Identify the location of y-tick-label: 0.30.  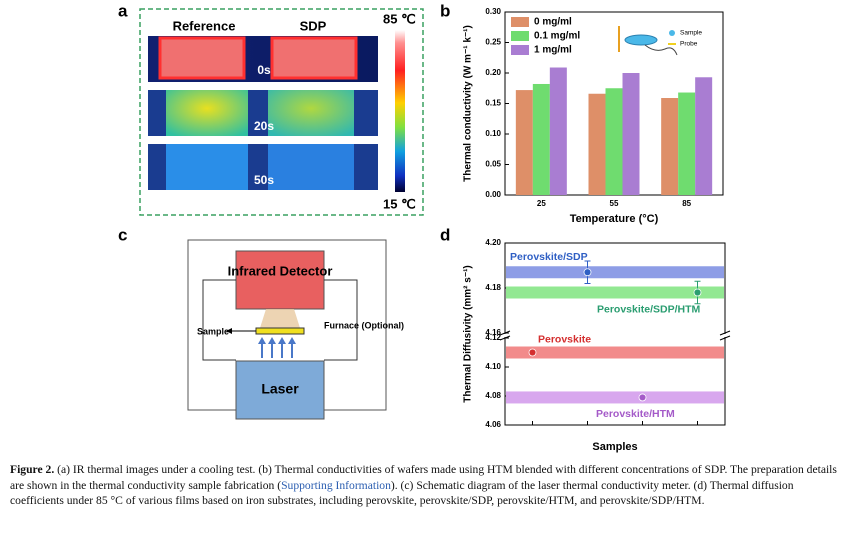
(493, 11).